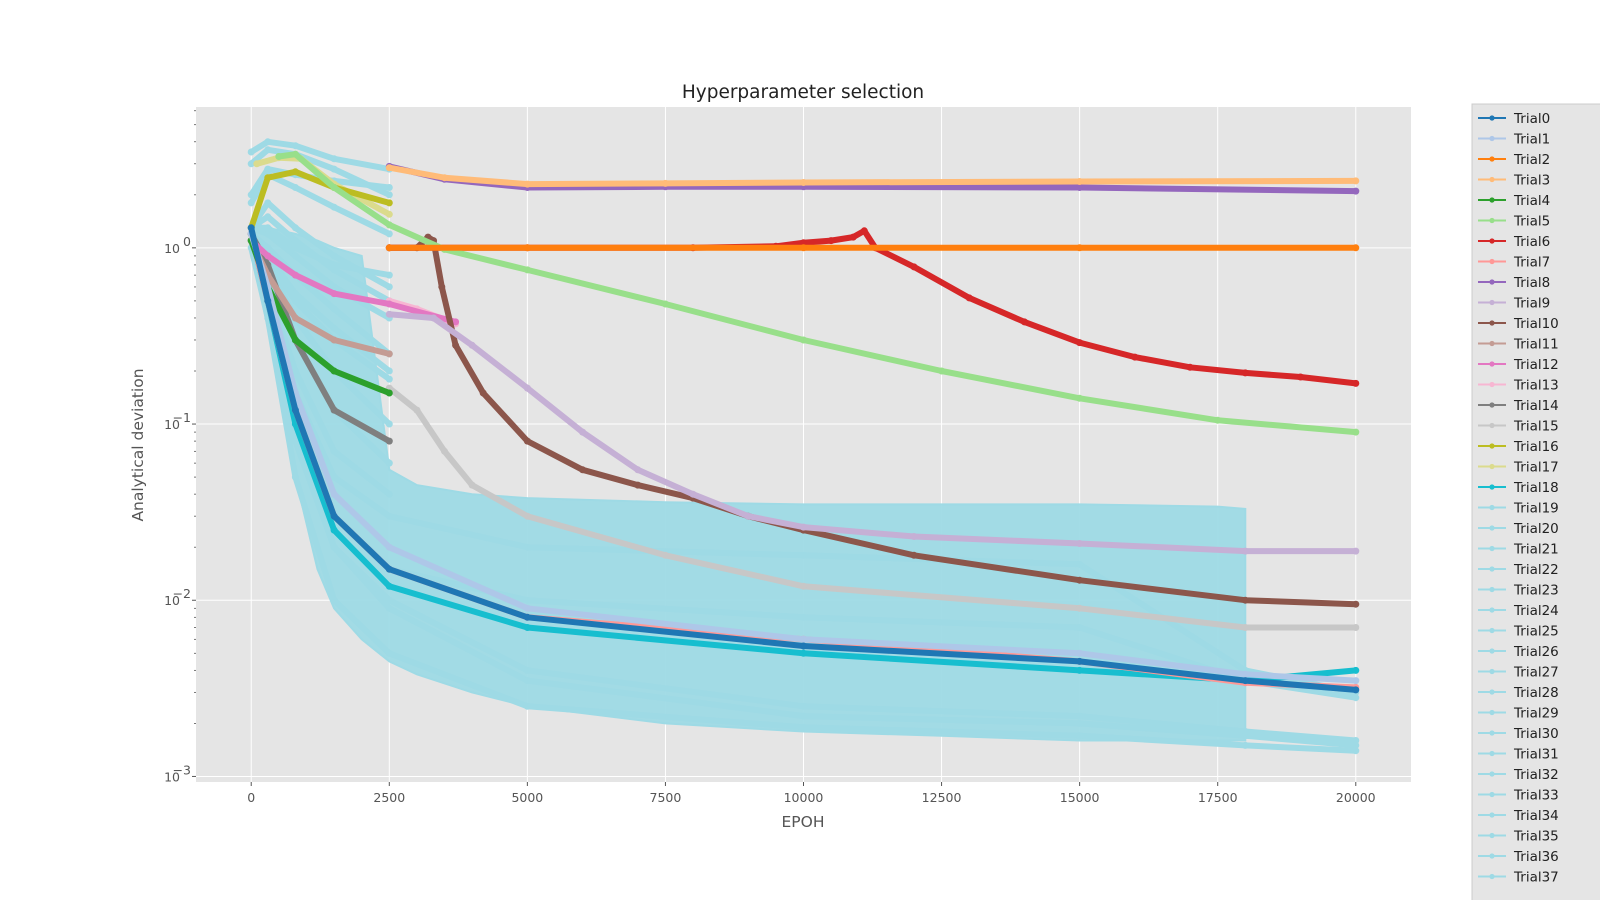 This screenshot has width=1600, height=900. I want to click on legend-label: Trial30, so click(1536, 734).